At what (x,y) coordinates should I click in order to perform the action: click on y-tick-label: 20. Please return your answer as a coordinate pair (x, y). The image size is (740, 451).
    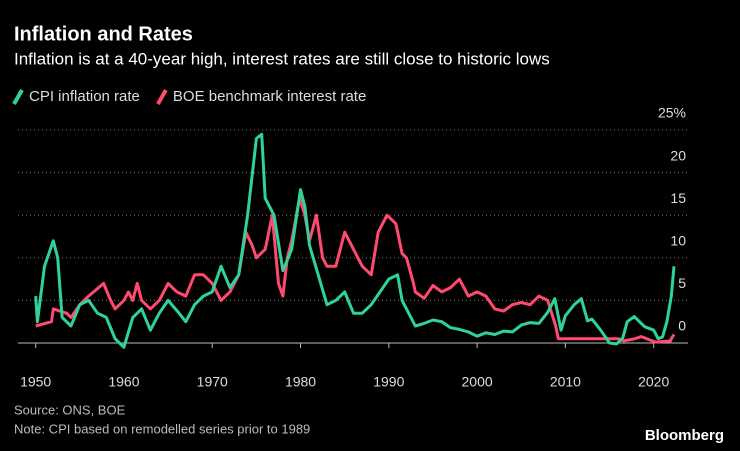
    Looking at the image, I should click on (678, 155).